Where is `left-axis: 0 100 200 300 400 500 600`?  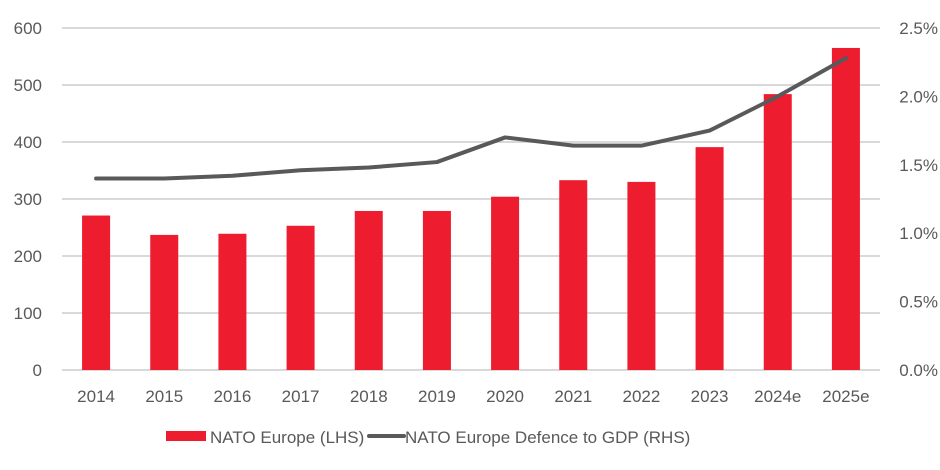
left-axis: 0 100 200 300 400 500 600 is located at coordinates (28, 199).